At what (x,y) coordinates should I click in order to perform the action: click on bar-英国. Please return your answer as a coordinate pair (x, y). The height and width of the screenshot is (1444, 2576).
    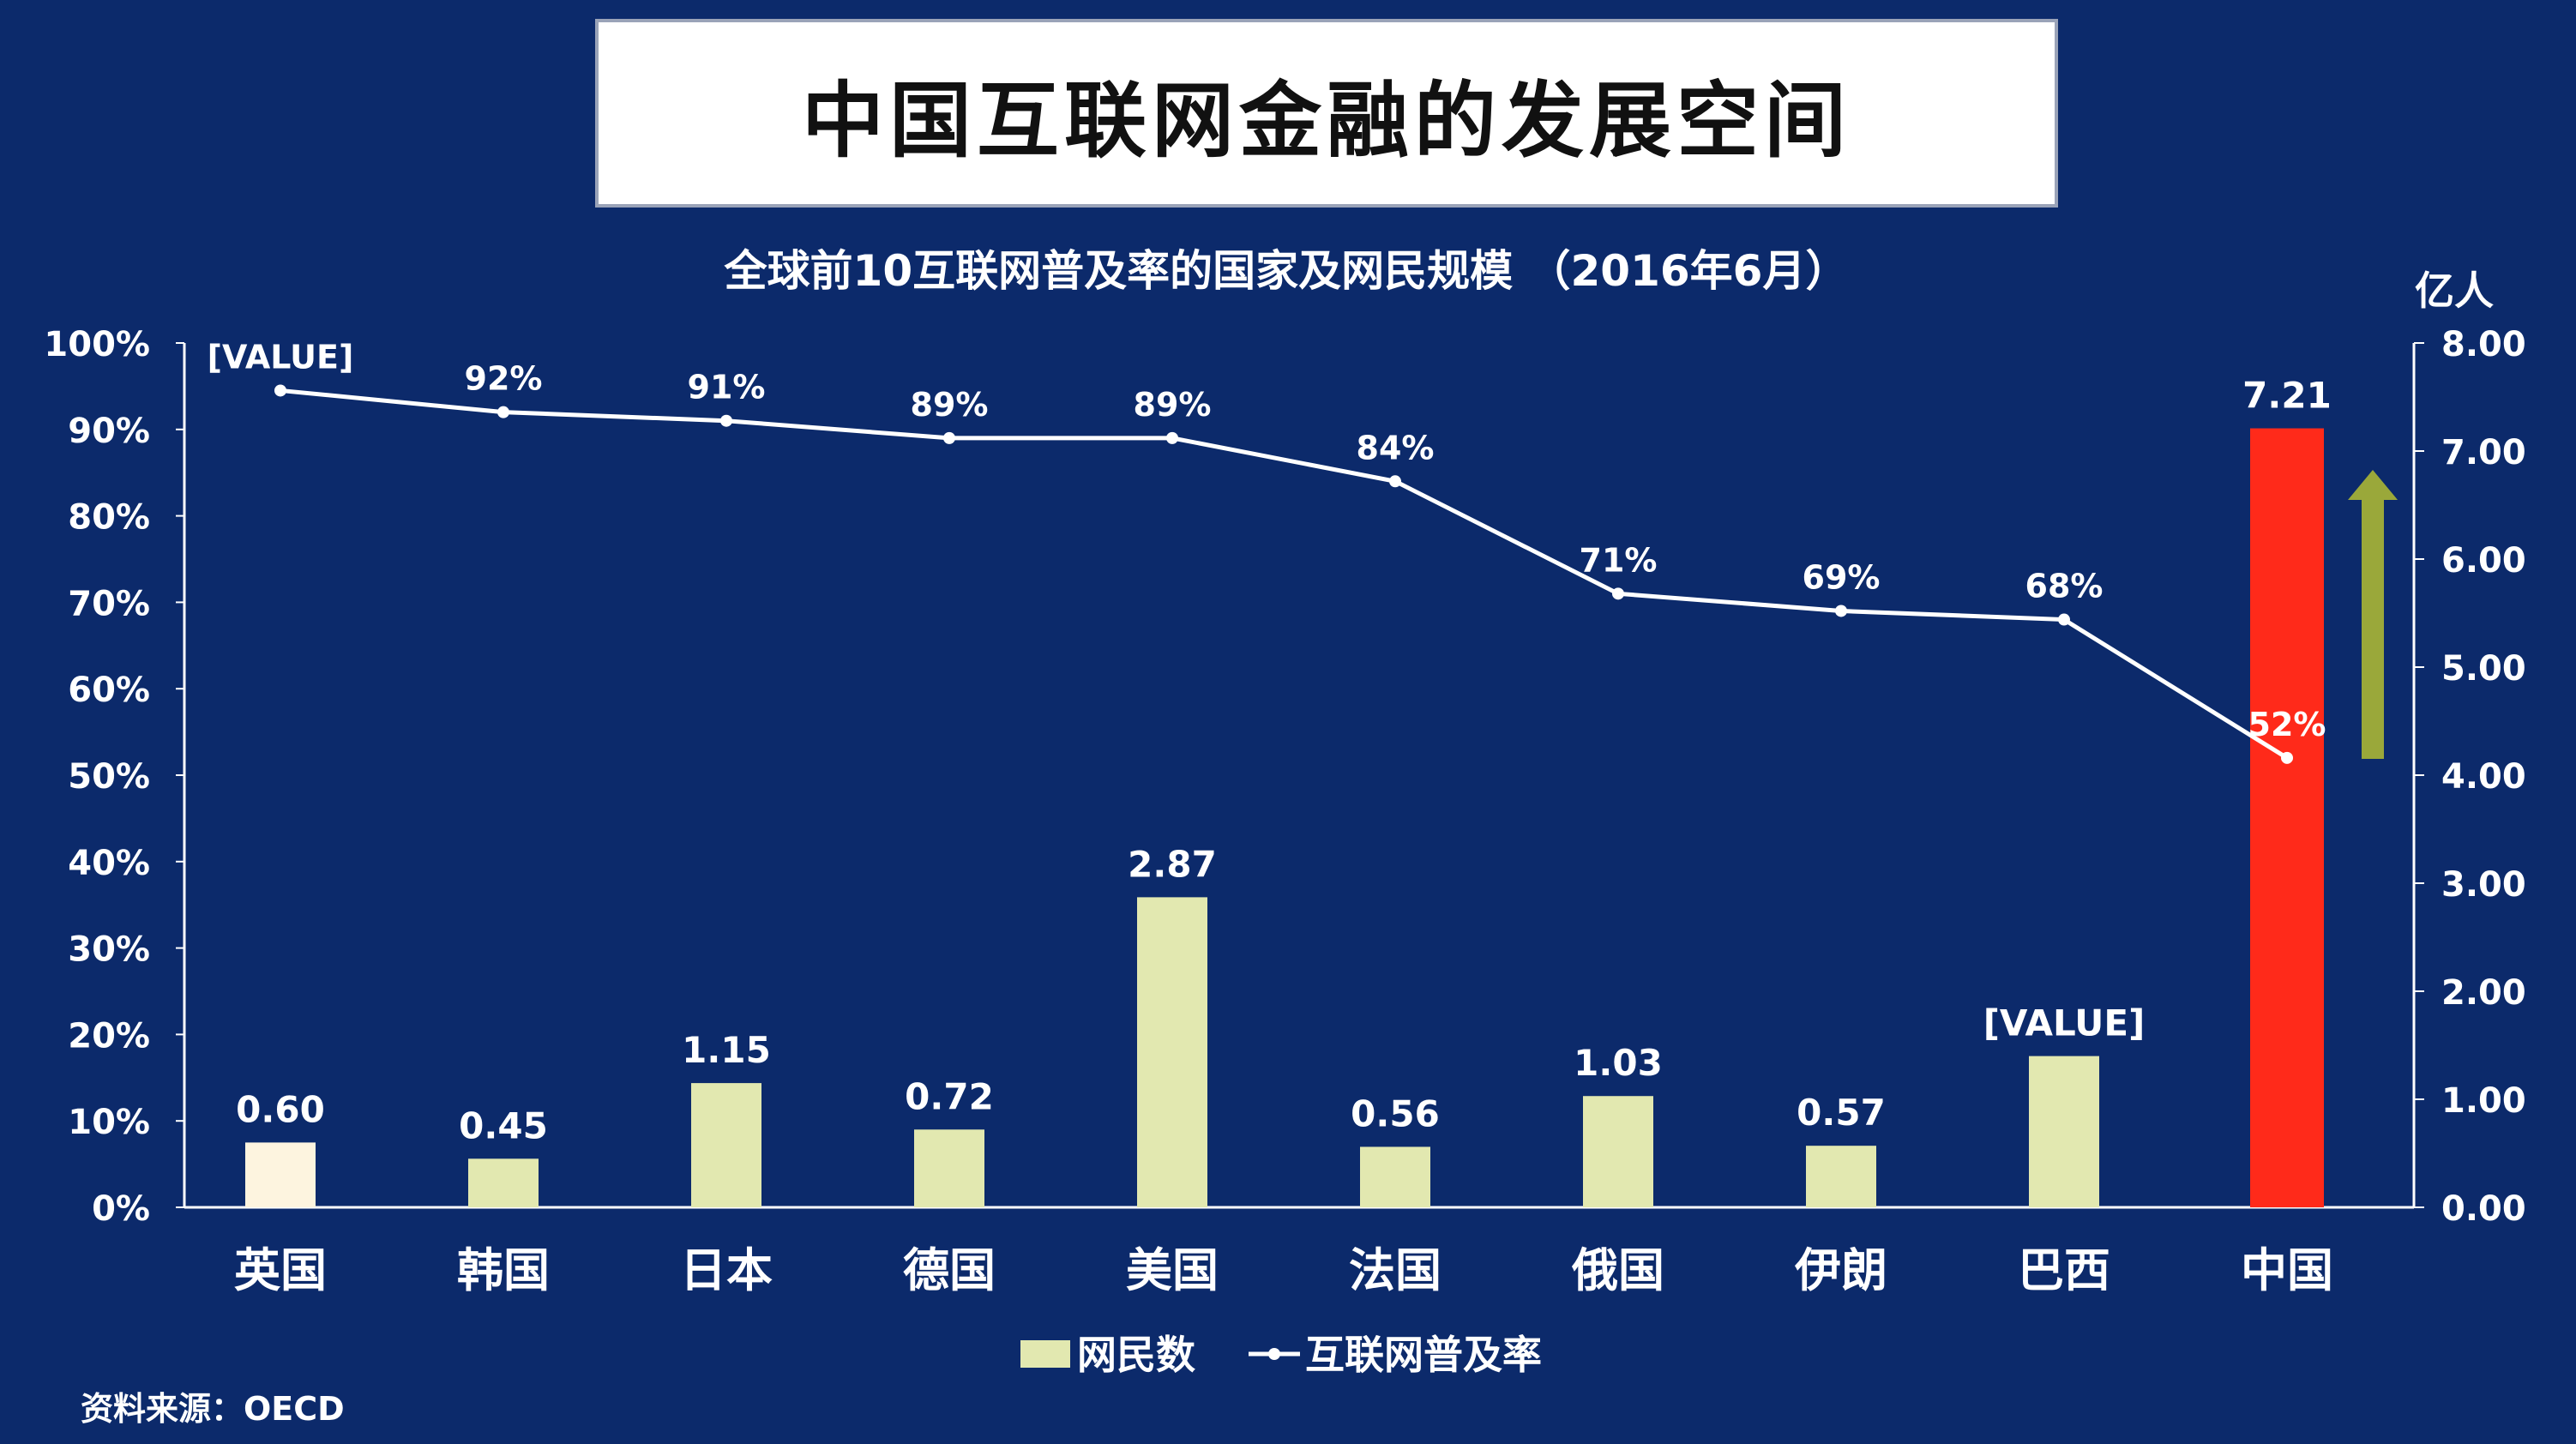
    Looking at the image, I should click on (280, 1174).